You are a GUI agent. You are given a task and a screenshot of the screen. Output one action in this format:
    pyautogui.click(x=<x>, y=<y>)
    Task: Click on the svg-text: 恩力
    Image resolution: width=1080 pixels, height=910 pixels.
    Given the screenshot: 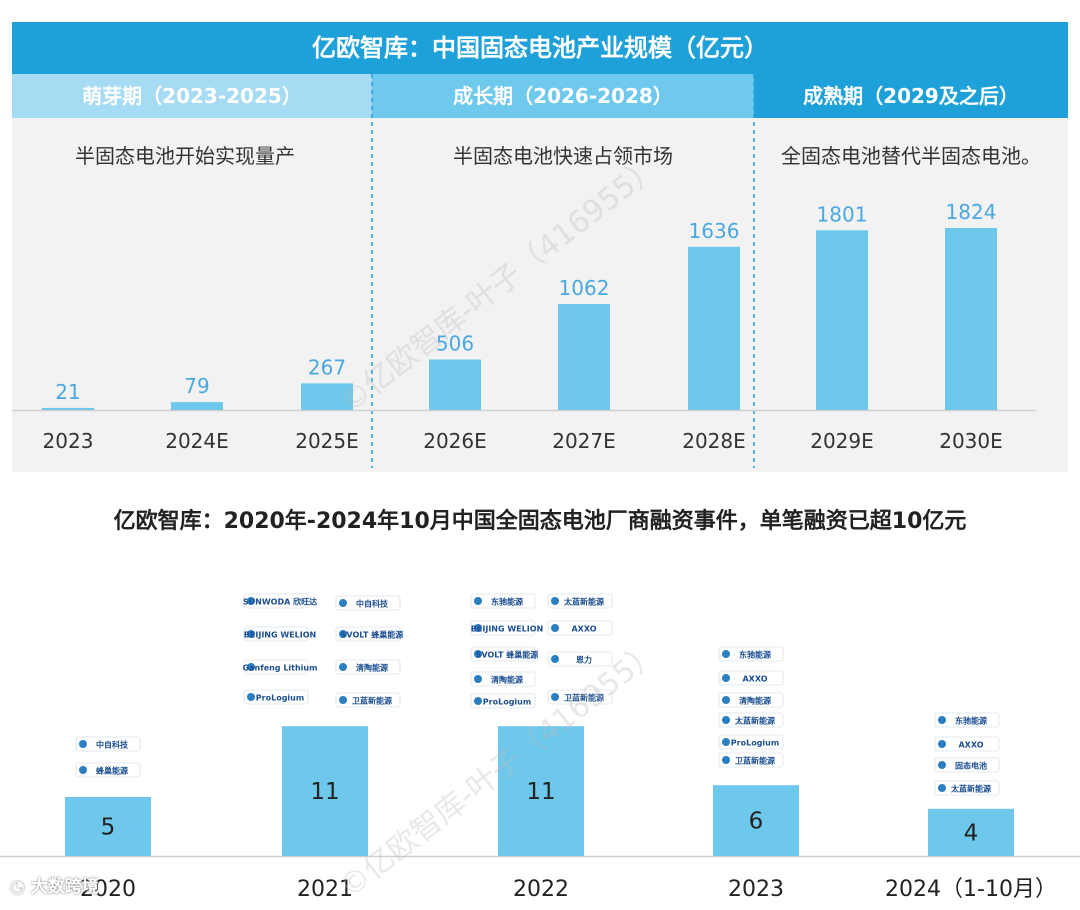 What is the action you would take?
    pyautogui.click(x=584, y=660)
    